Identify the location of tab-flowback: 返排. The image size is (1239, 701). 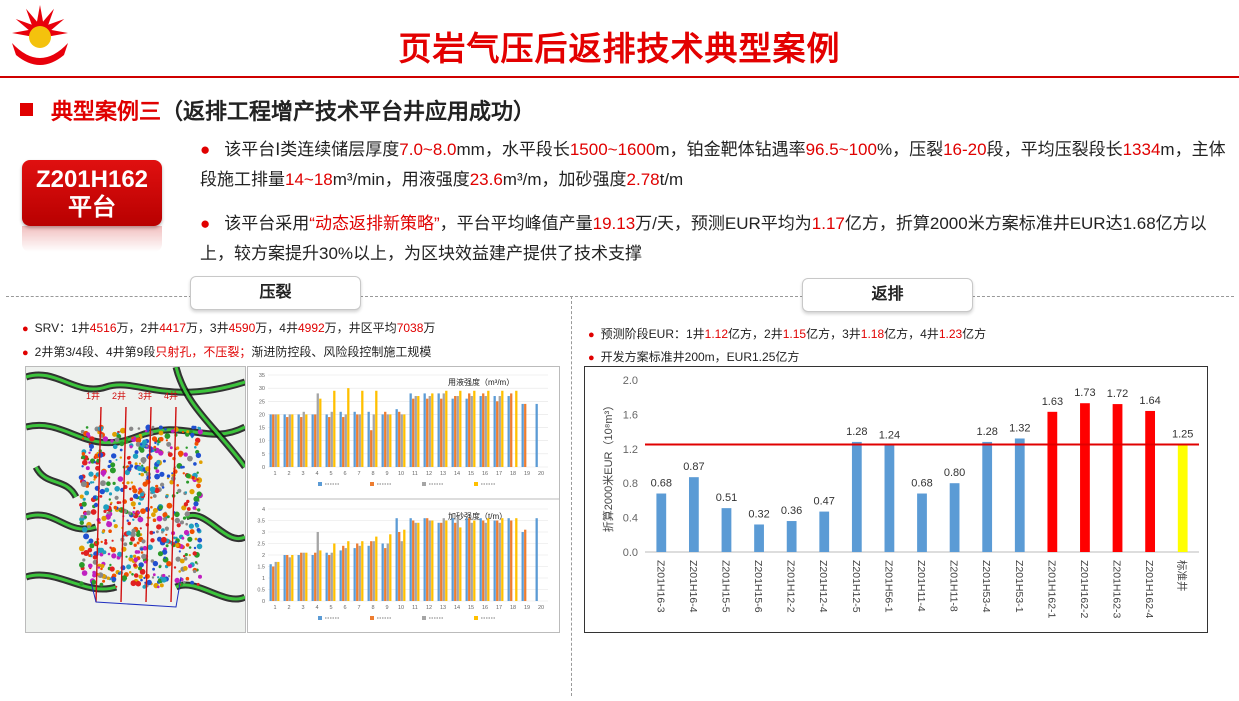
(887, 295).